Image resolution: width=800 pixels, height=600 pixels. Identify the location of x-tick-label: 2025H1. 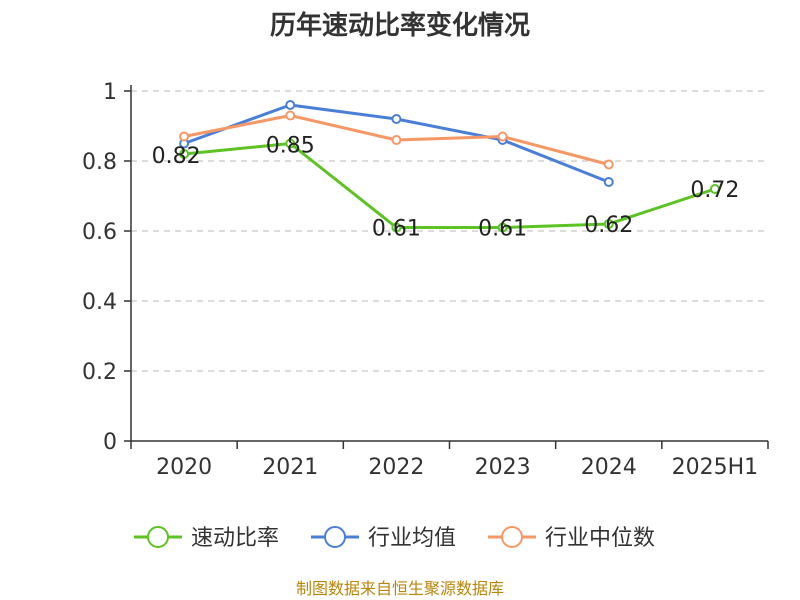
(715, 467).